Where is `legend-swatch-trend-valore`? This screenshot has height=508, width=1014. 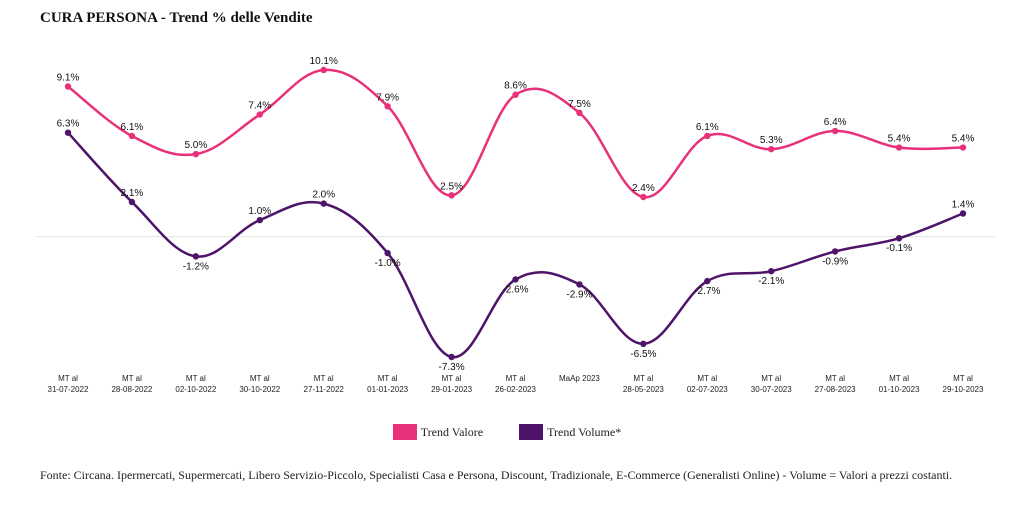
legend-swatch-trend-valore is located at coordinates (404, 432).